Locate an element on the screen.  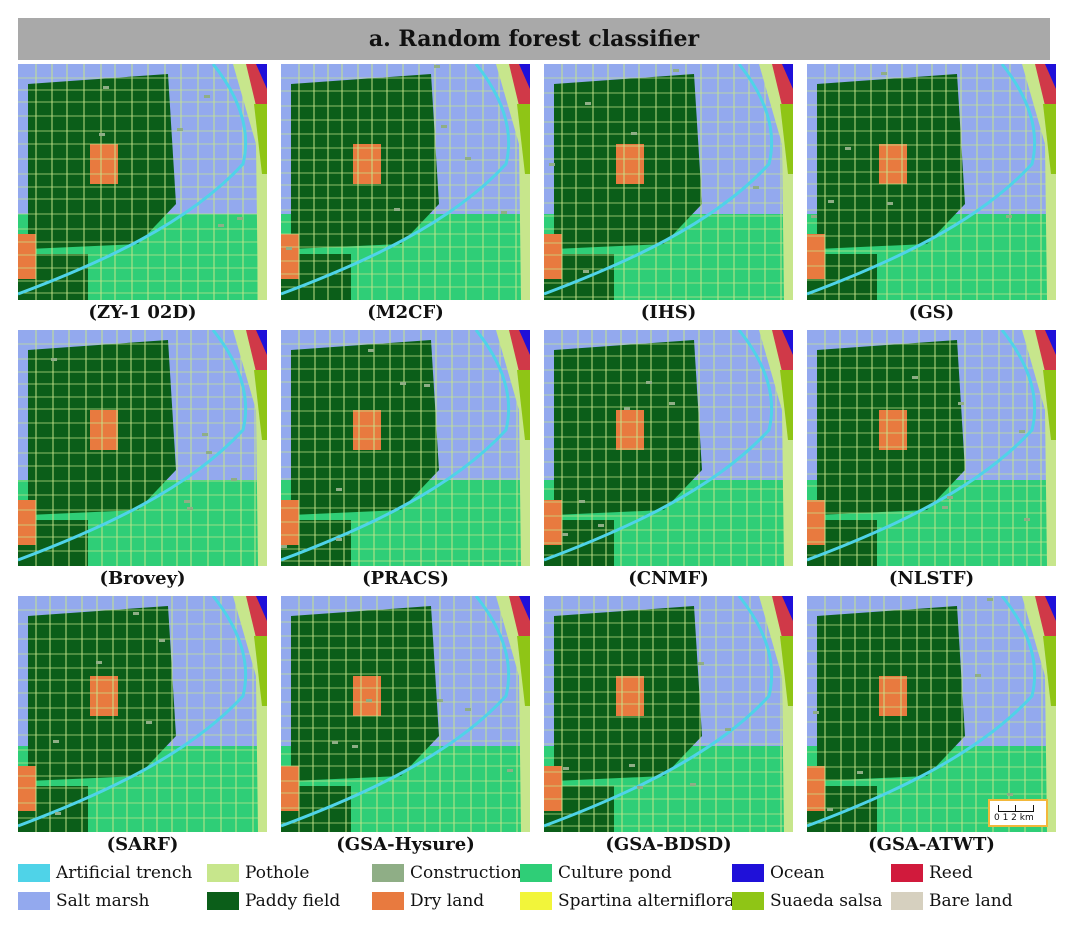
legend-label: Artificial trench is located at coordinates (124, 873).